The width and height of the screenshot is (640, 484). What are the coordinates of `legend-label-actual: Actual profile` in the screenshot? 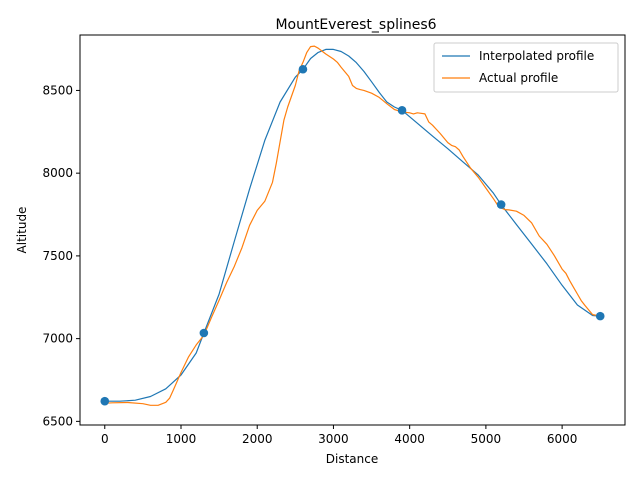 It's located at (518, 78).